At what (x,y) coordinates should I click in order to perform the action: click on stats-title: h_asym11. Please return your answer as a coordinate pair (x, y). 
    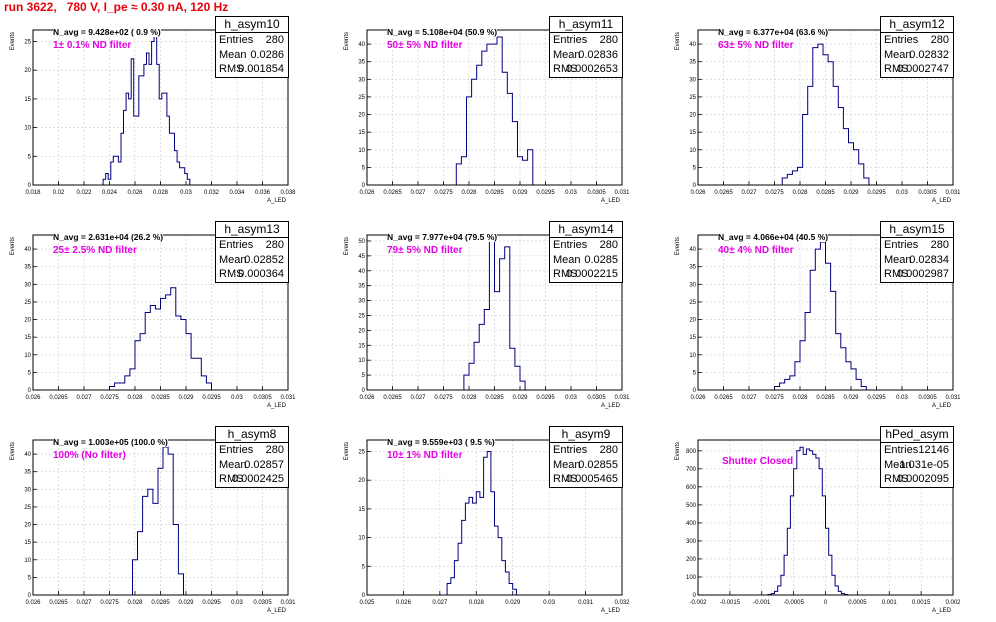
    Looking at the image, I should click on (586, 25).